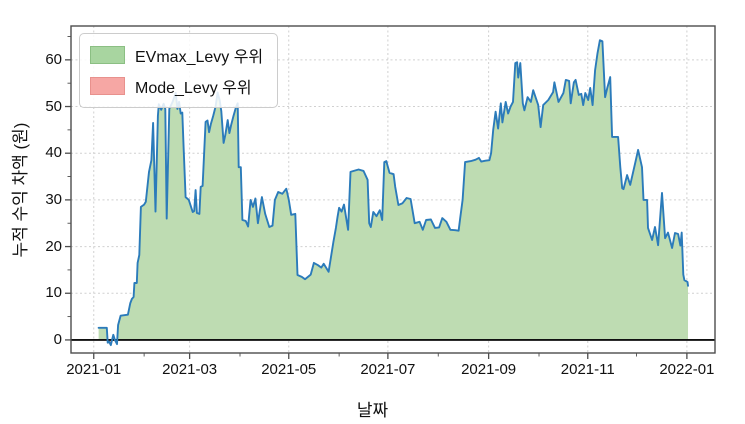 This screenshot has height=424, width=745. I want to click on legend: EVmax_Levy 우위 Mode_Levy 우위, so click(179, 70).